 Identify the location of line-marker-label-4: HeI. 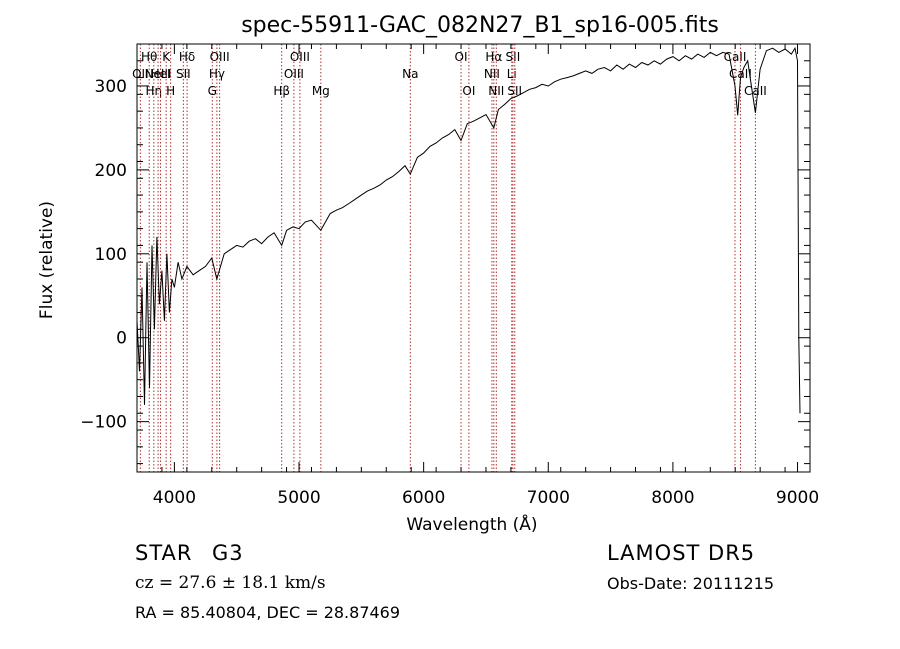
(161, 74).